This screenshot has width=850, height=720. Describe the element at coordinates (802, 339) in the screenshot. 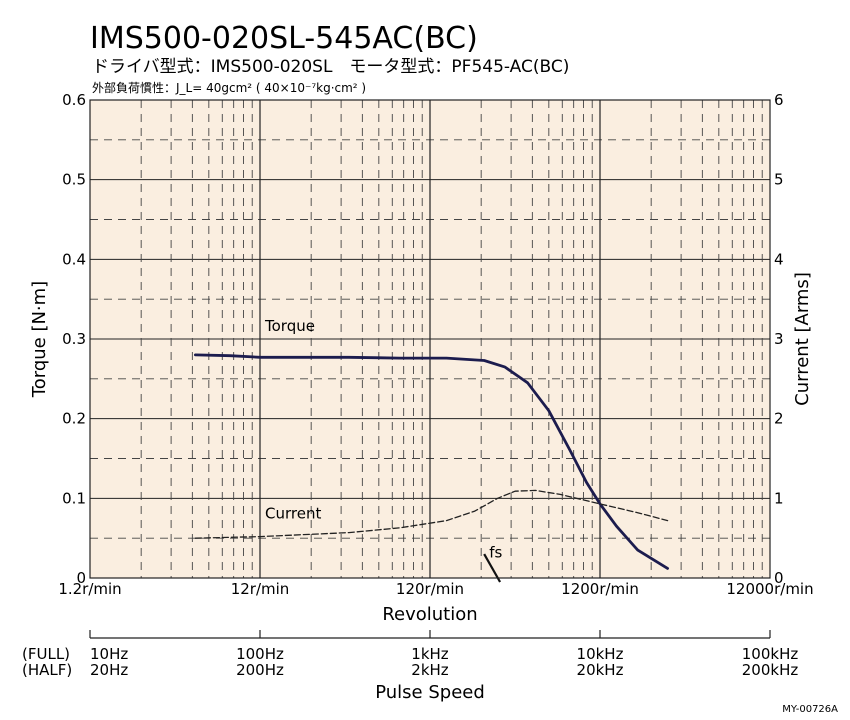

I see `y-axis-label-right: Current [Arms]` at that location.